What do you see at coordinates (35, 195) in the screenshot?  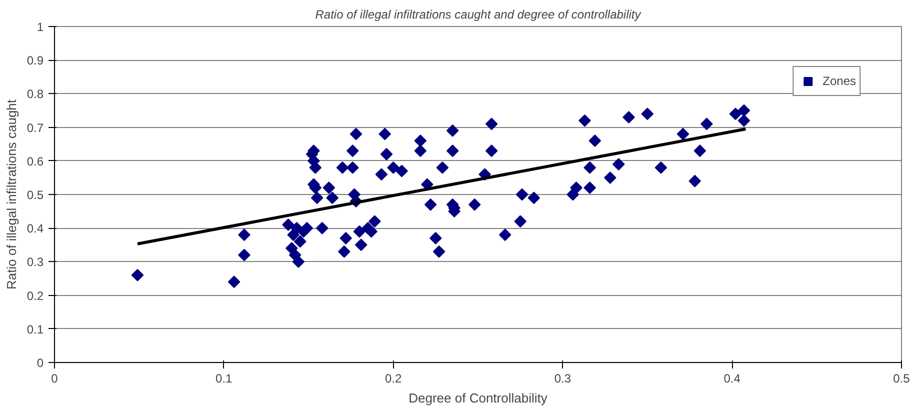 I see `y-tick-label: 0.5` at bounding box center [35, 195].